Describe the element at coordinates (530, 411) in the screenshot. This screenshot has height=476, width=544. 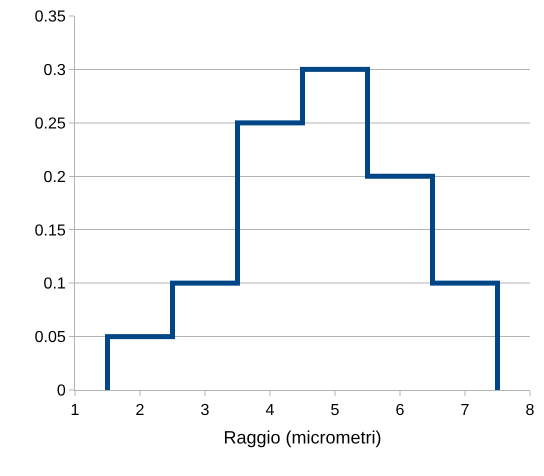
I see `x-tick-label: 8` at that location.